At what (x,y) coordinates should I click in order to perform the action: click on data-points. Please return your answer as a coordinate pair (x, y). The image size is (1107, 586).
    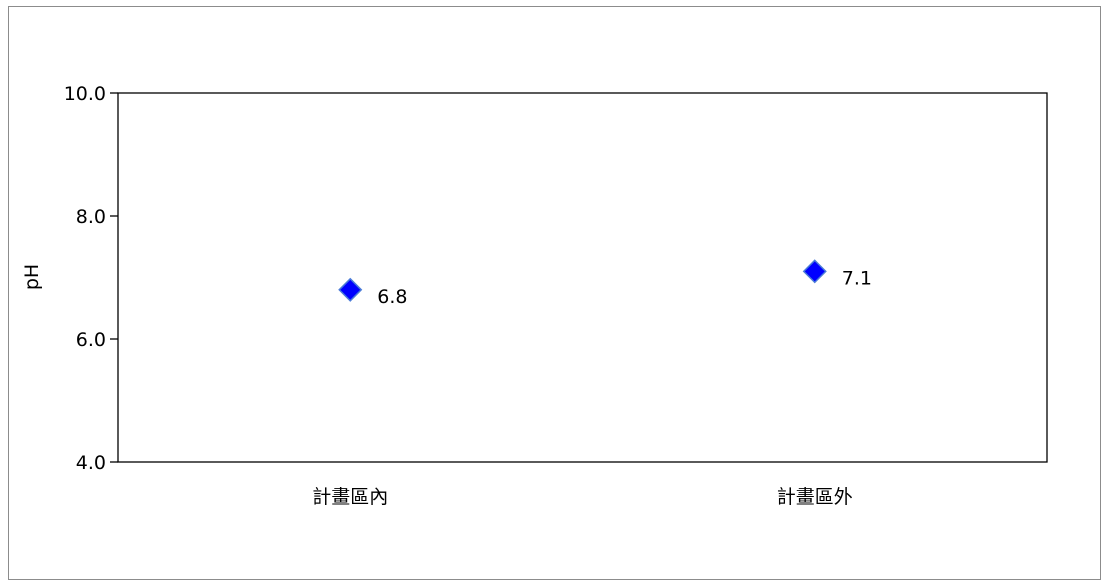
    Looking at the image, I should click on (582, 280).